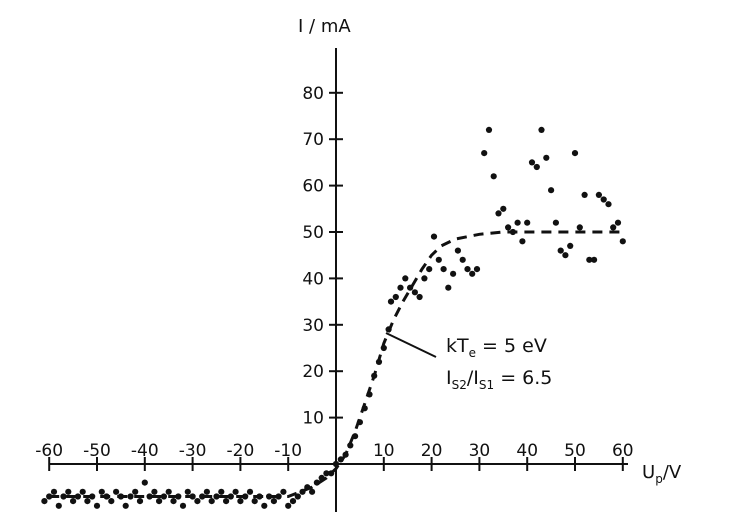  What do you see at coordinates (313, 140) in the screenshot?
I see `y-tick-label: 70` at bounding box center [313, 140].